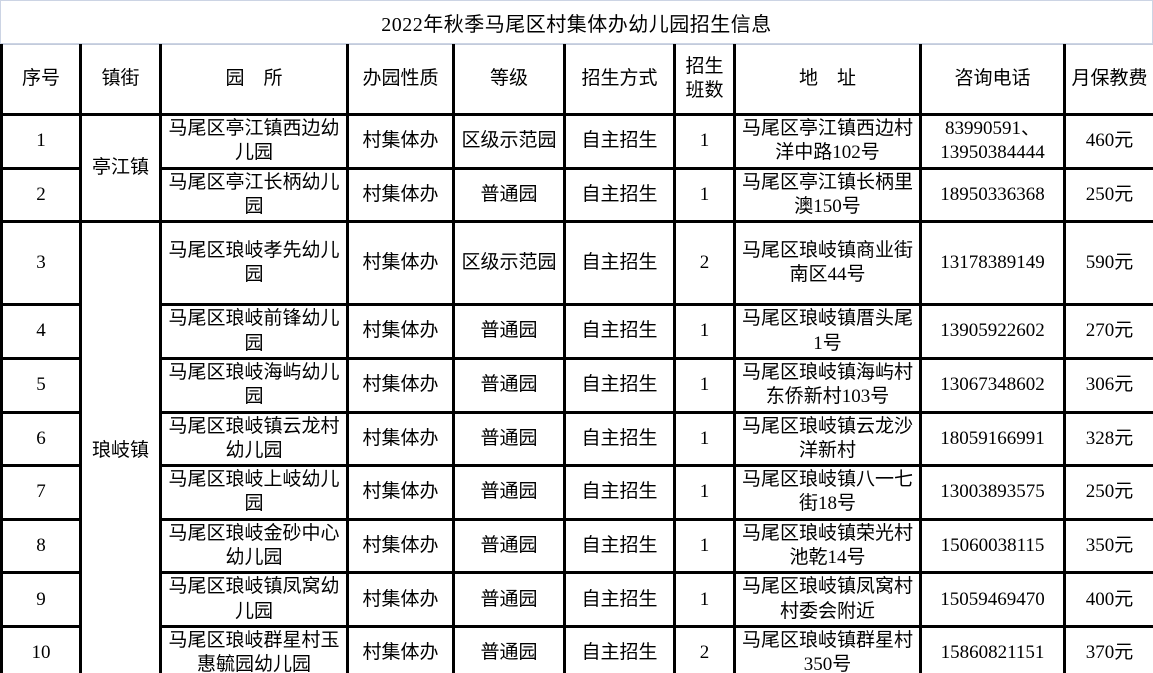  What do you see at coordinates (254, 80) in the screenshot?
I see `header-kindergarten: 园 所` at bounding box center [254, 80].